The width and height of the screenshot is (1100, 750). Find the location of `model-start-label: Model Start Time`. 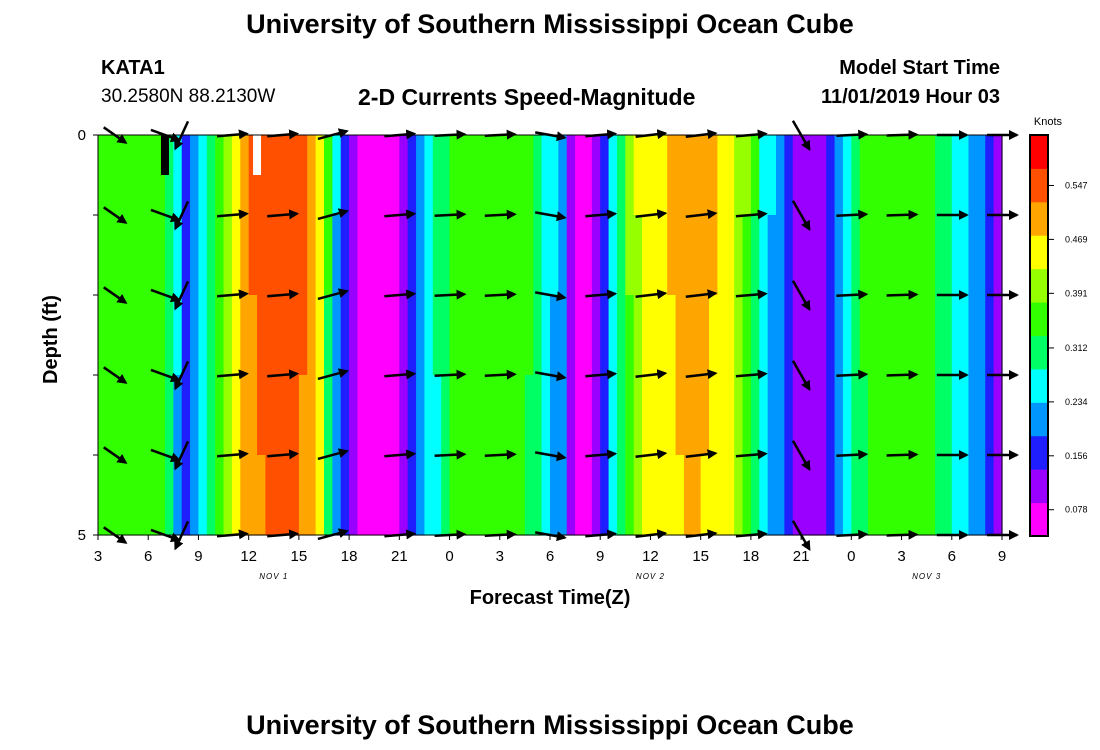

model-start-label: Model Start Time is located at coordinates (919, 68).